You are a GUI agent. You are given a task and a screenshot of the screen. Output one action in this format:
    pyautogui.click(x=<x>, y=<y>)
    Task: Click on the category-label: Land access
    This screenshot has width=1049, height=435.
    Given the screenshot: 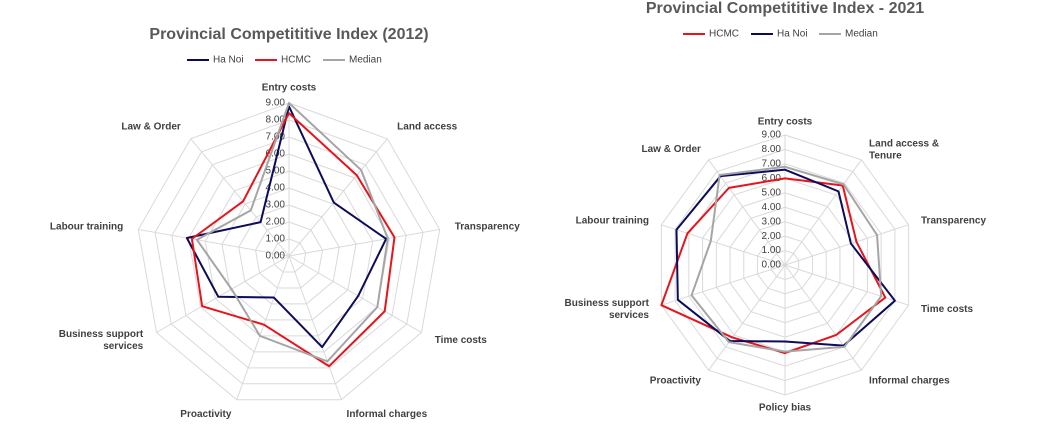 What is the action you would take?
    pyautogui.click(x=427, y=127)
    